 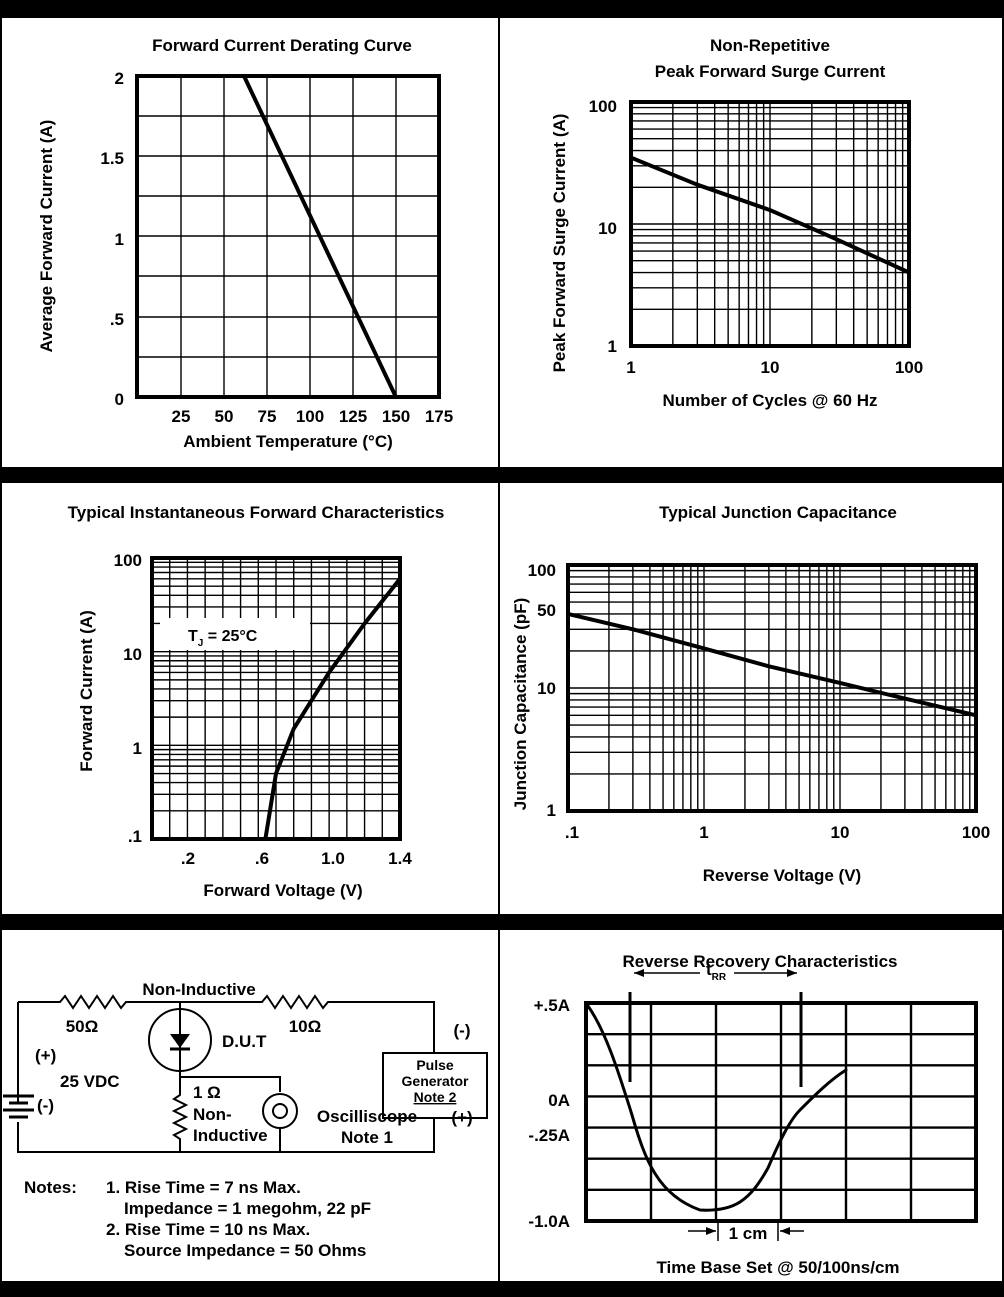 What do you see at coordinates (559, 1100) in the screenshot?
I see `y-tick-label: 0A` at bounding box center [559, 1100].